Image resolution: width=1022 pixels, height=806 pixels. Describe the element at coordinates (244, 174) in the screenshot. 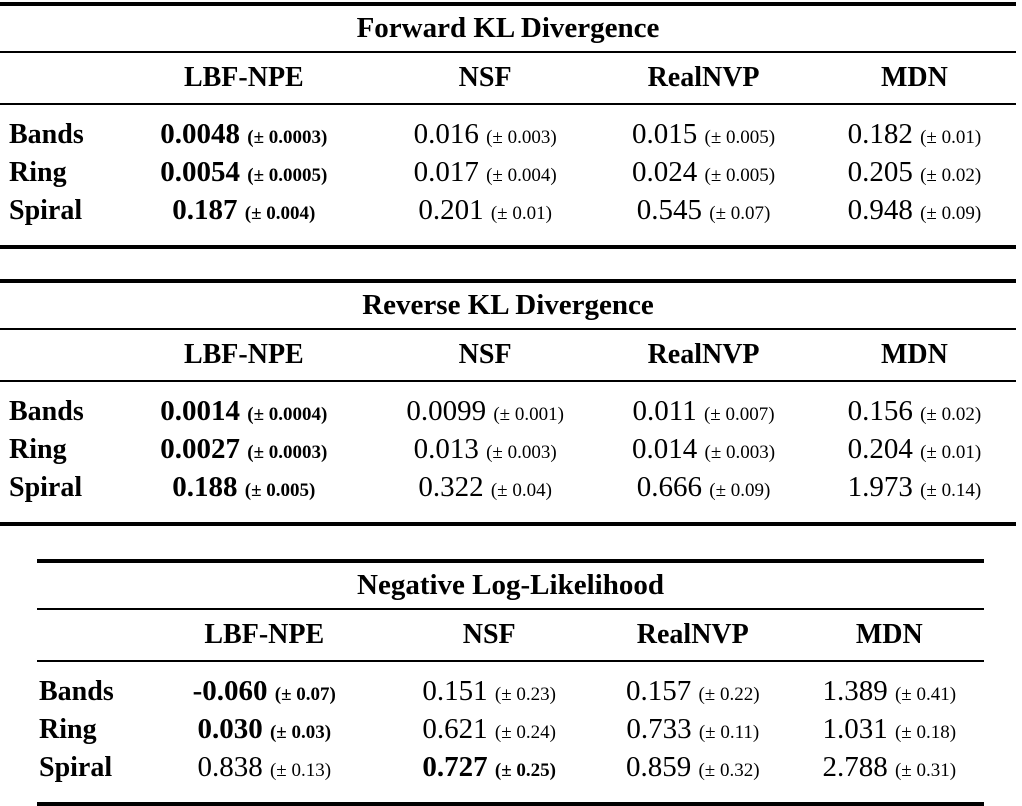

I see `value-cell: 0.0054 (± 0.0005)` at that location.